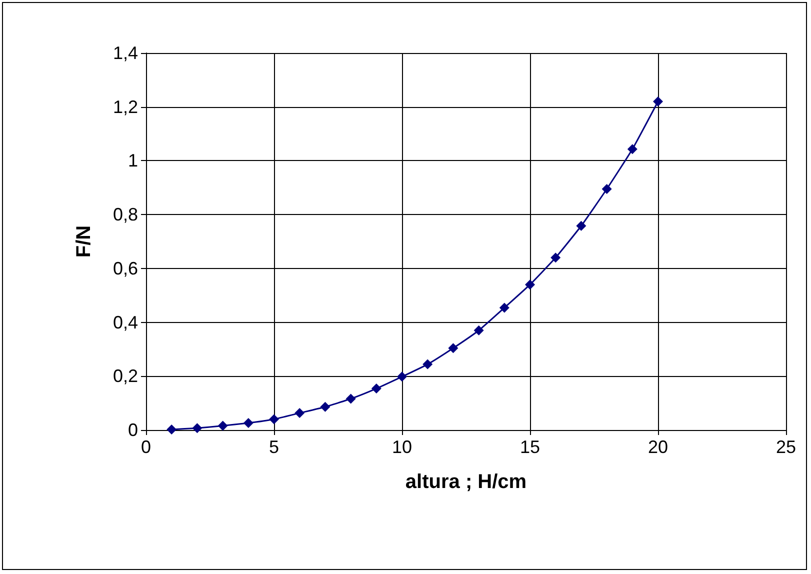 The height and width of the screenshot is (574, 811). I want to click on x-tick-label: 20, so click(658, 447).